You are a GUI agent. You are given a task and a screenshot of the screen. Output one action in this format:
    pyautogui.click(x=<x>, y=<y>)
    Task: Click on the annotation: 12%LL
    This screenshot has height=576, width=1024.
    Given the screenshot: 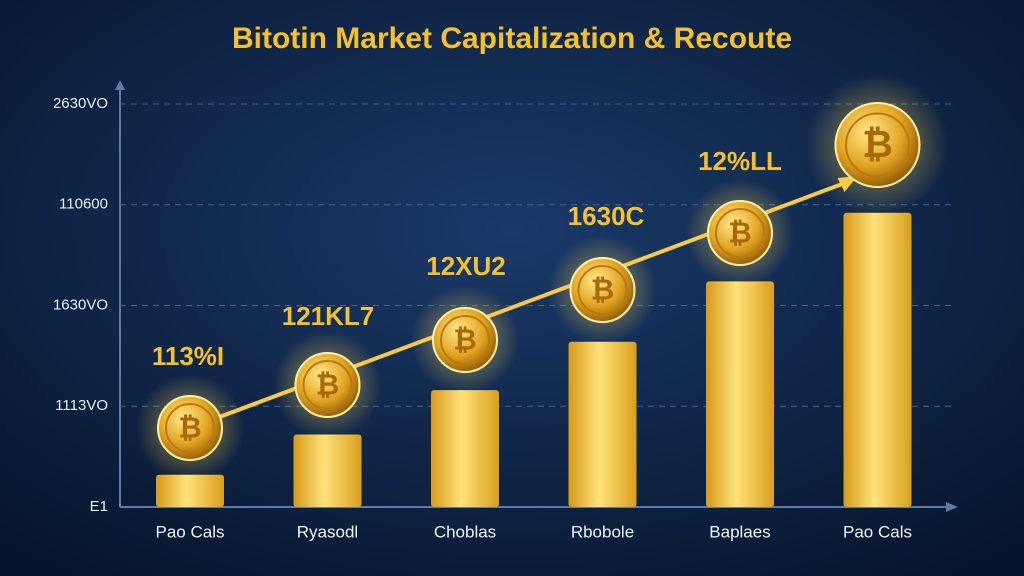 What is the action you would take?
    pyautogui.click(x=740, y=161)
    